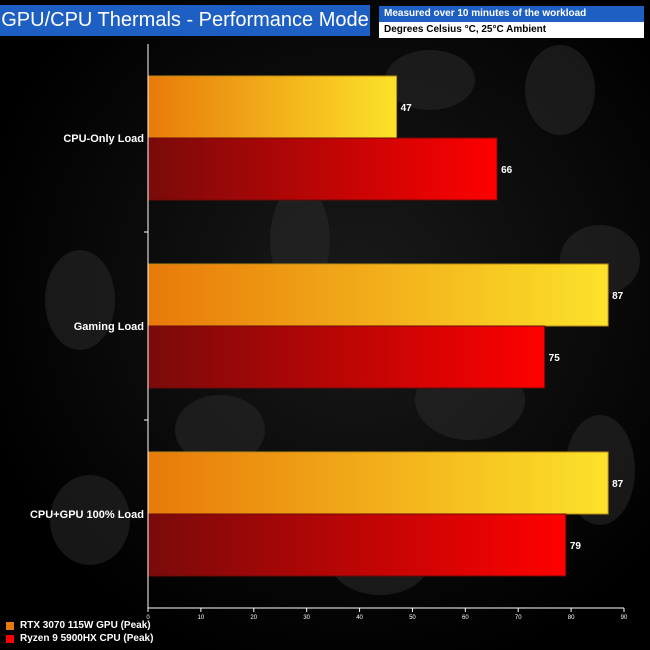  What do you see at coordinates (148, 618) in the screenshot?
I see `x-tick-label: 0` at bounding box center [148, 618].